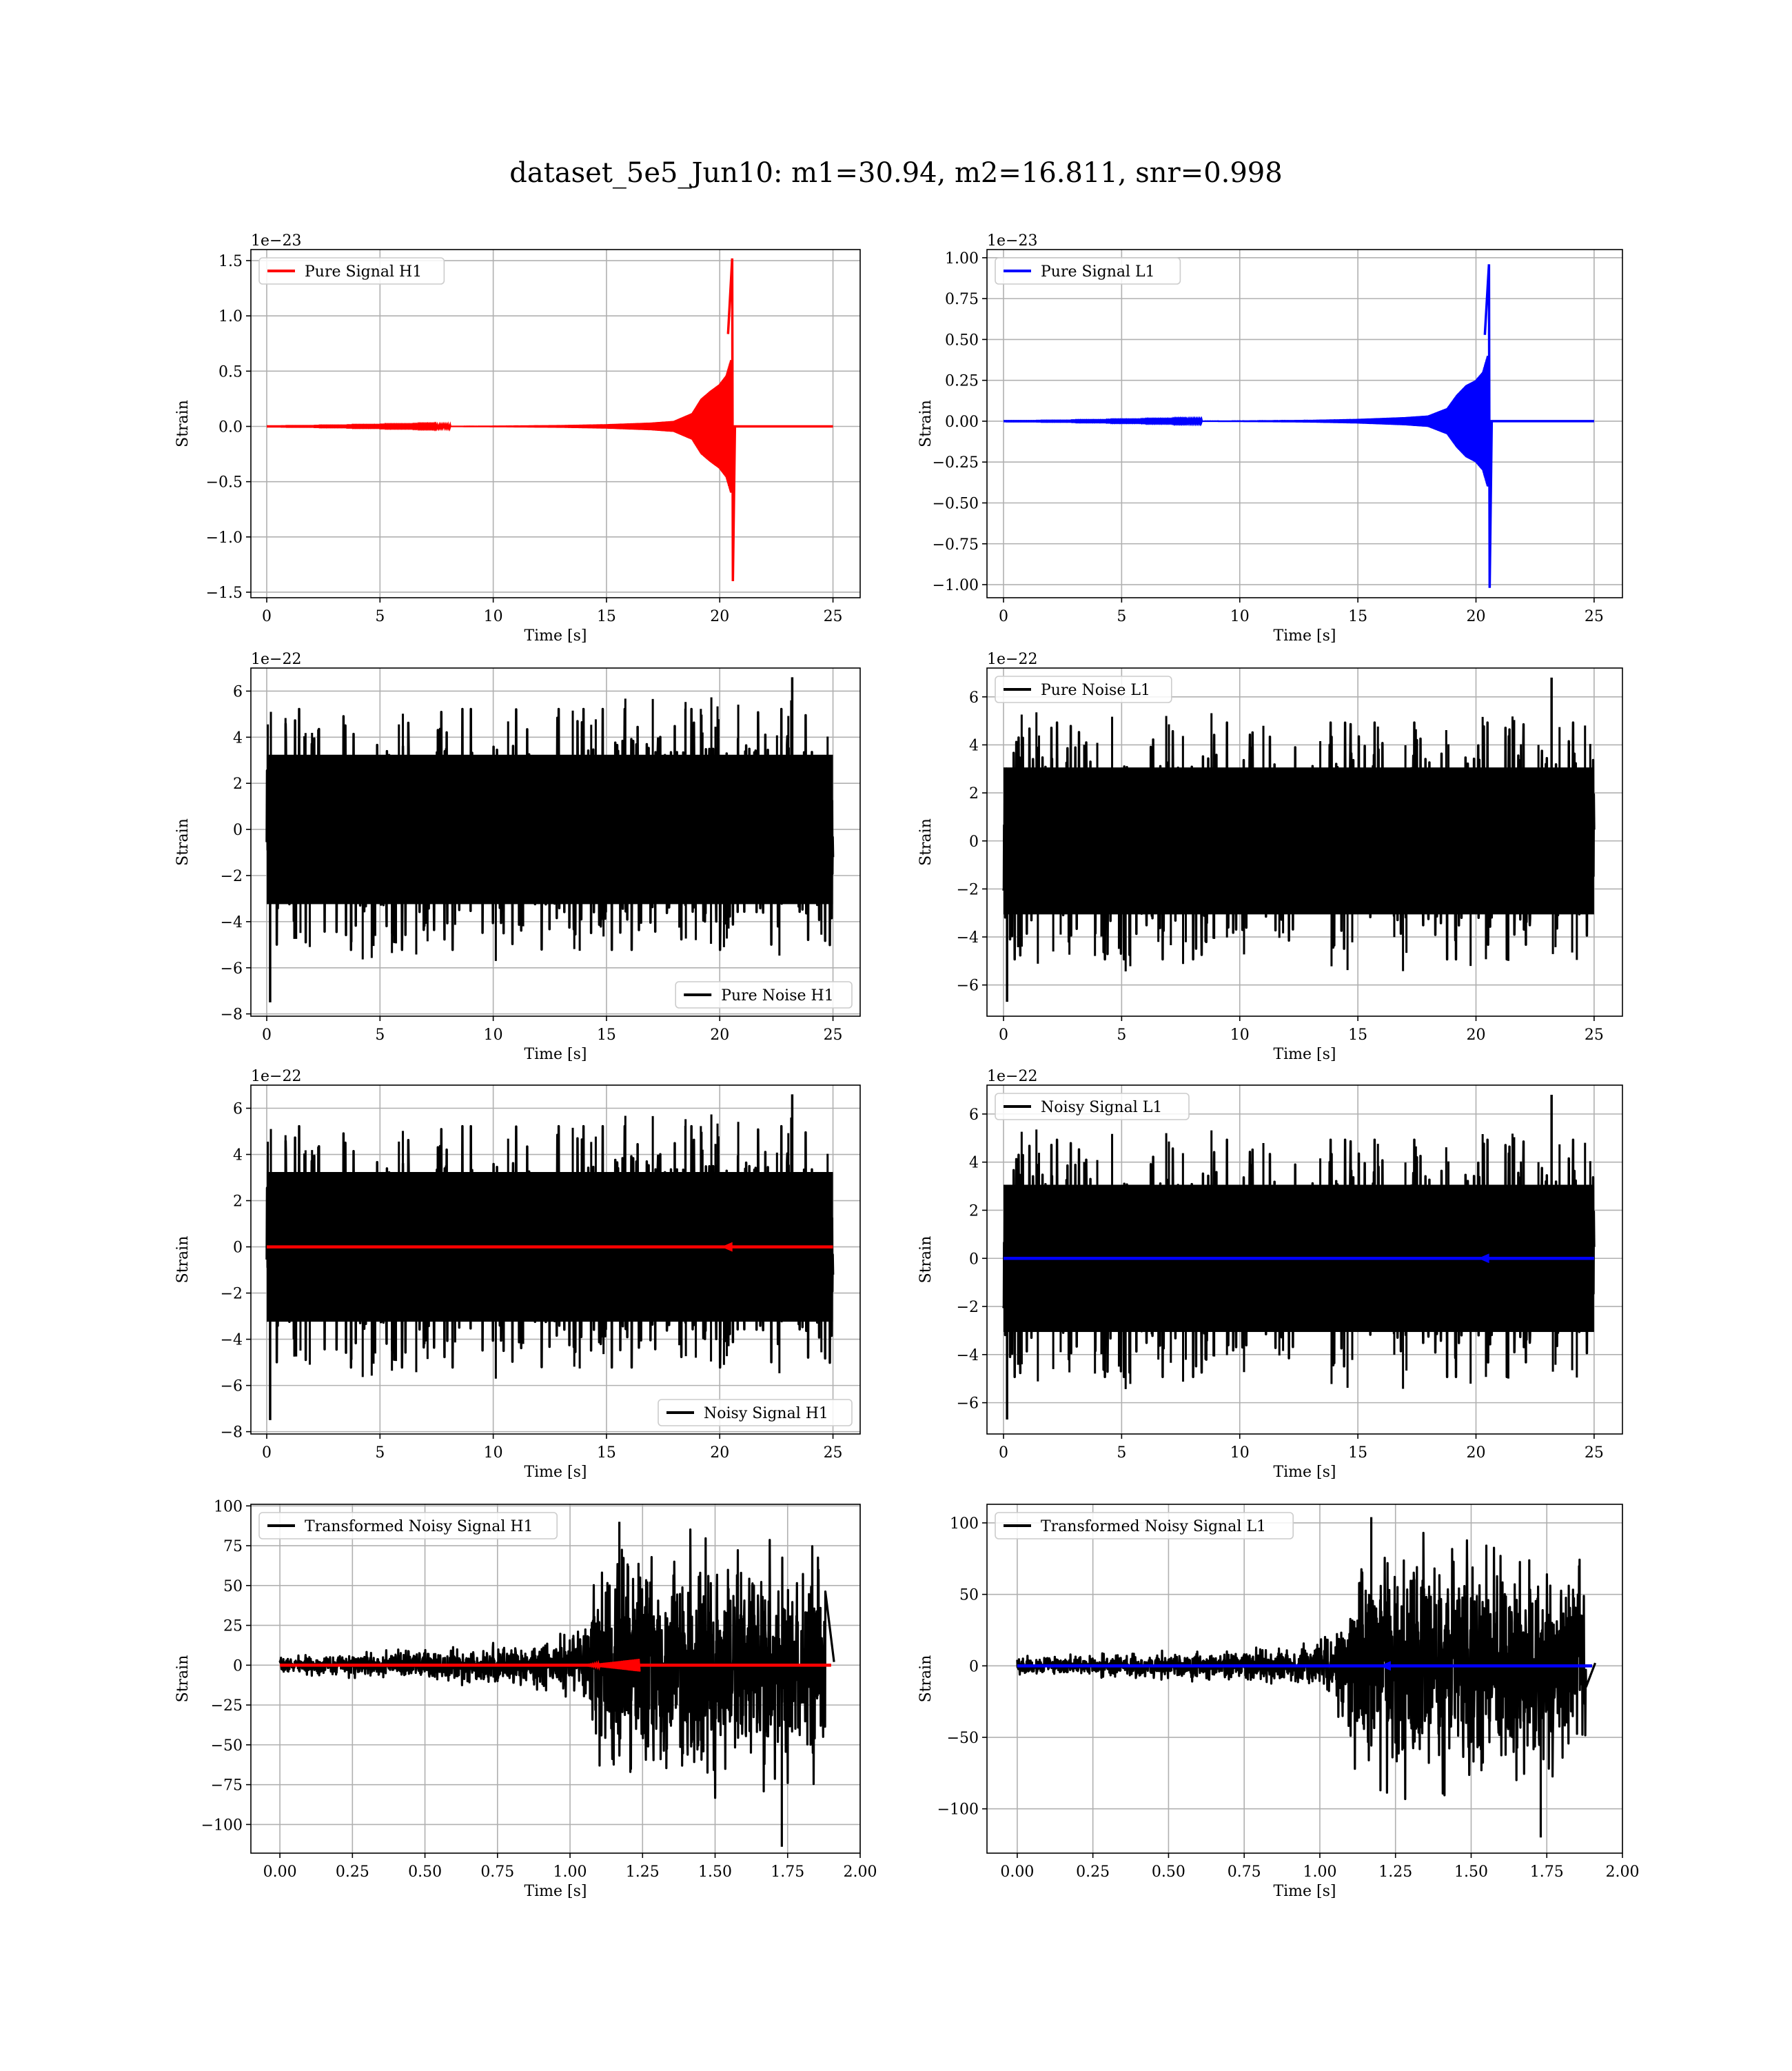  What do you see at coordinates (956, 463) in the screenshot?
I see `y-tick-label: −0.25` at bounding box center [956, 463].